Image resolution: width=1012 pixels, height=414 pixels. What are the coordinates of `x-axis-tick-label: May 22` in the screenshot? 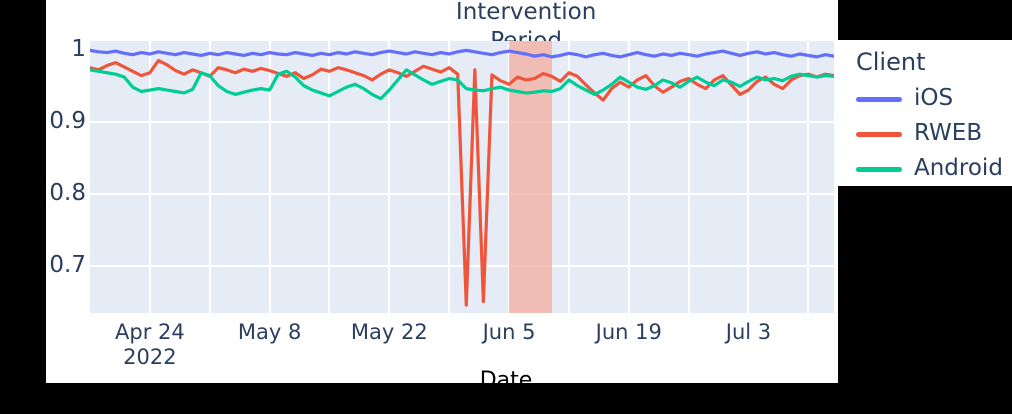 It's located at (389, 332).